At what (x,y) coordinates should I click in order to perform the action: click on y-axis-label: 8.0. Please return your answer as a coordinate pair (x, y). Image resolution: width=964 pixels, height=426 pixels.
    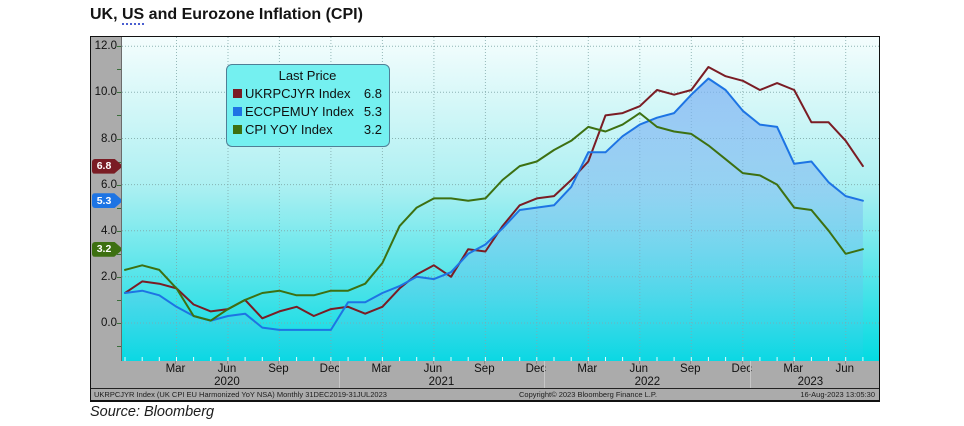
    Looking at the image, I should click on (109, 138).